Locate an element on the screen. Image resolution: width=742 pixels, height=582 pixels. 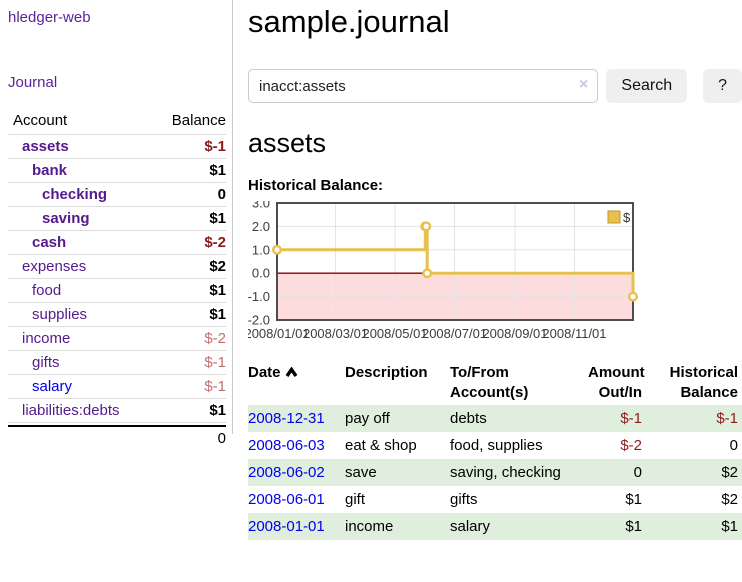
y-tick-label: 2.0 is located at coordinates (261, 226).